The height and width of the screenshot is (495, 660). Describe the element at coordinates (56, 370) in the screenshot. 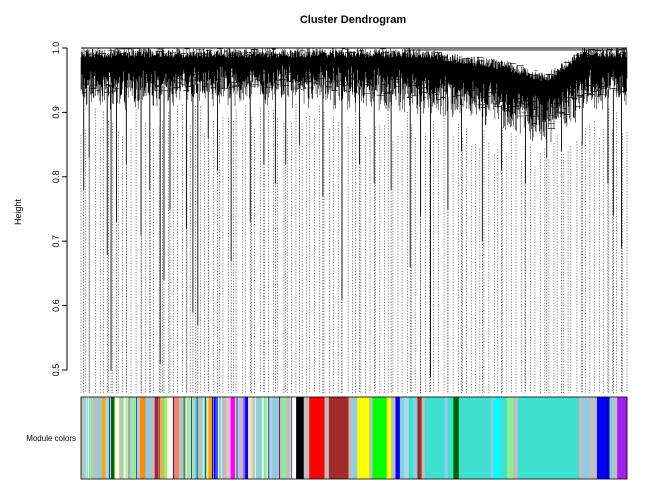

I see `y-tick-label-0: 0.5` at that location.